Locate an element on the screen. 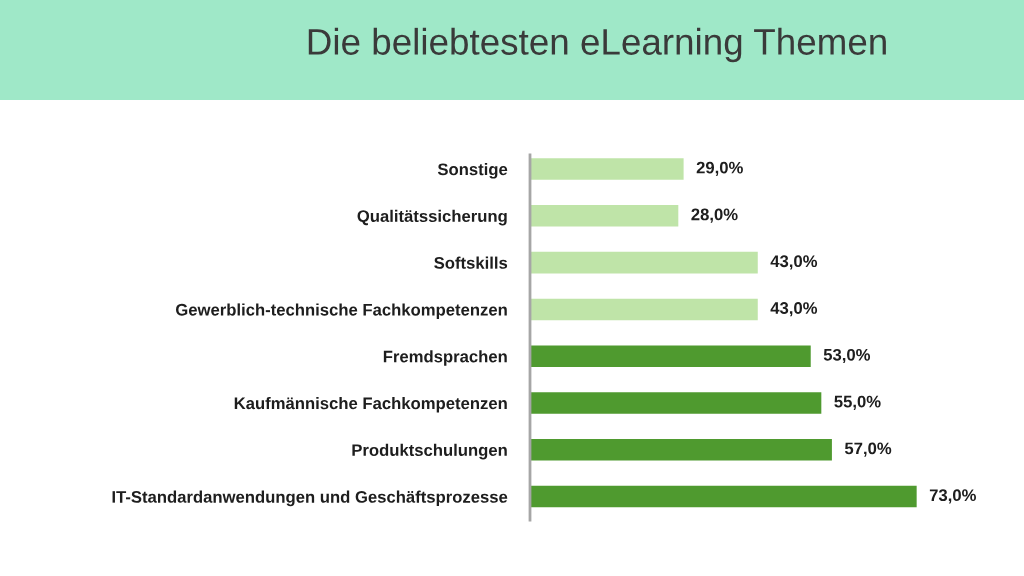  data-label: 28,0% is located at coordinates (714, 215).